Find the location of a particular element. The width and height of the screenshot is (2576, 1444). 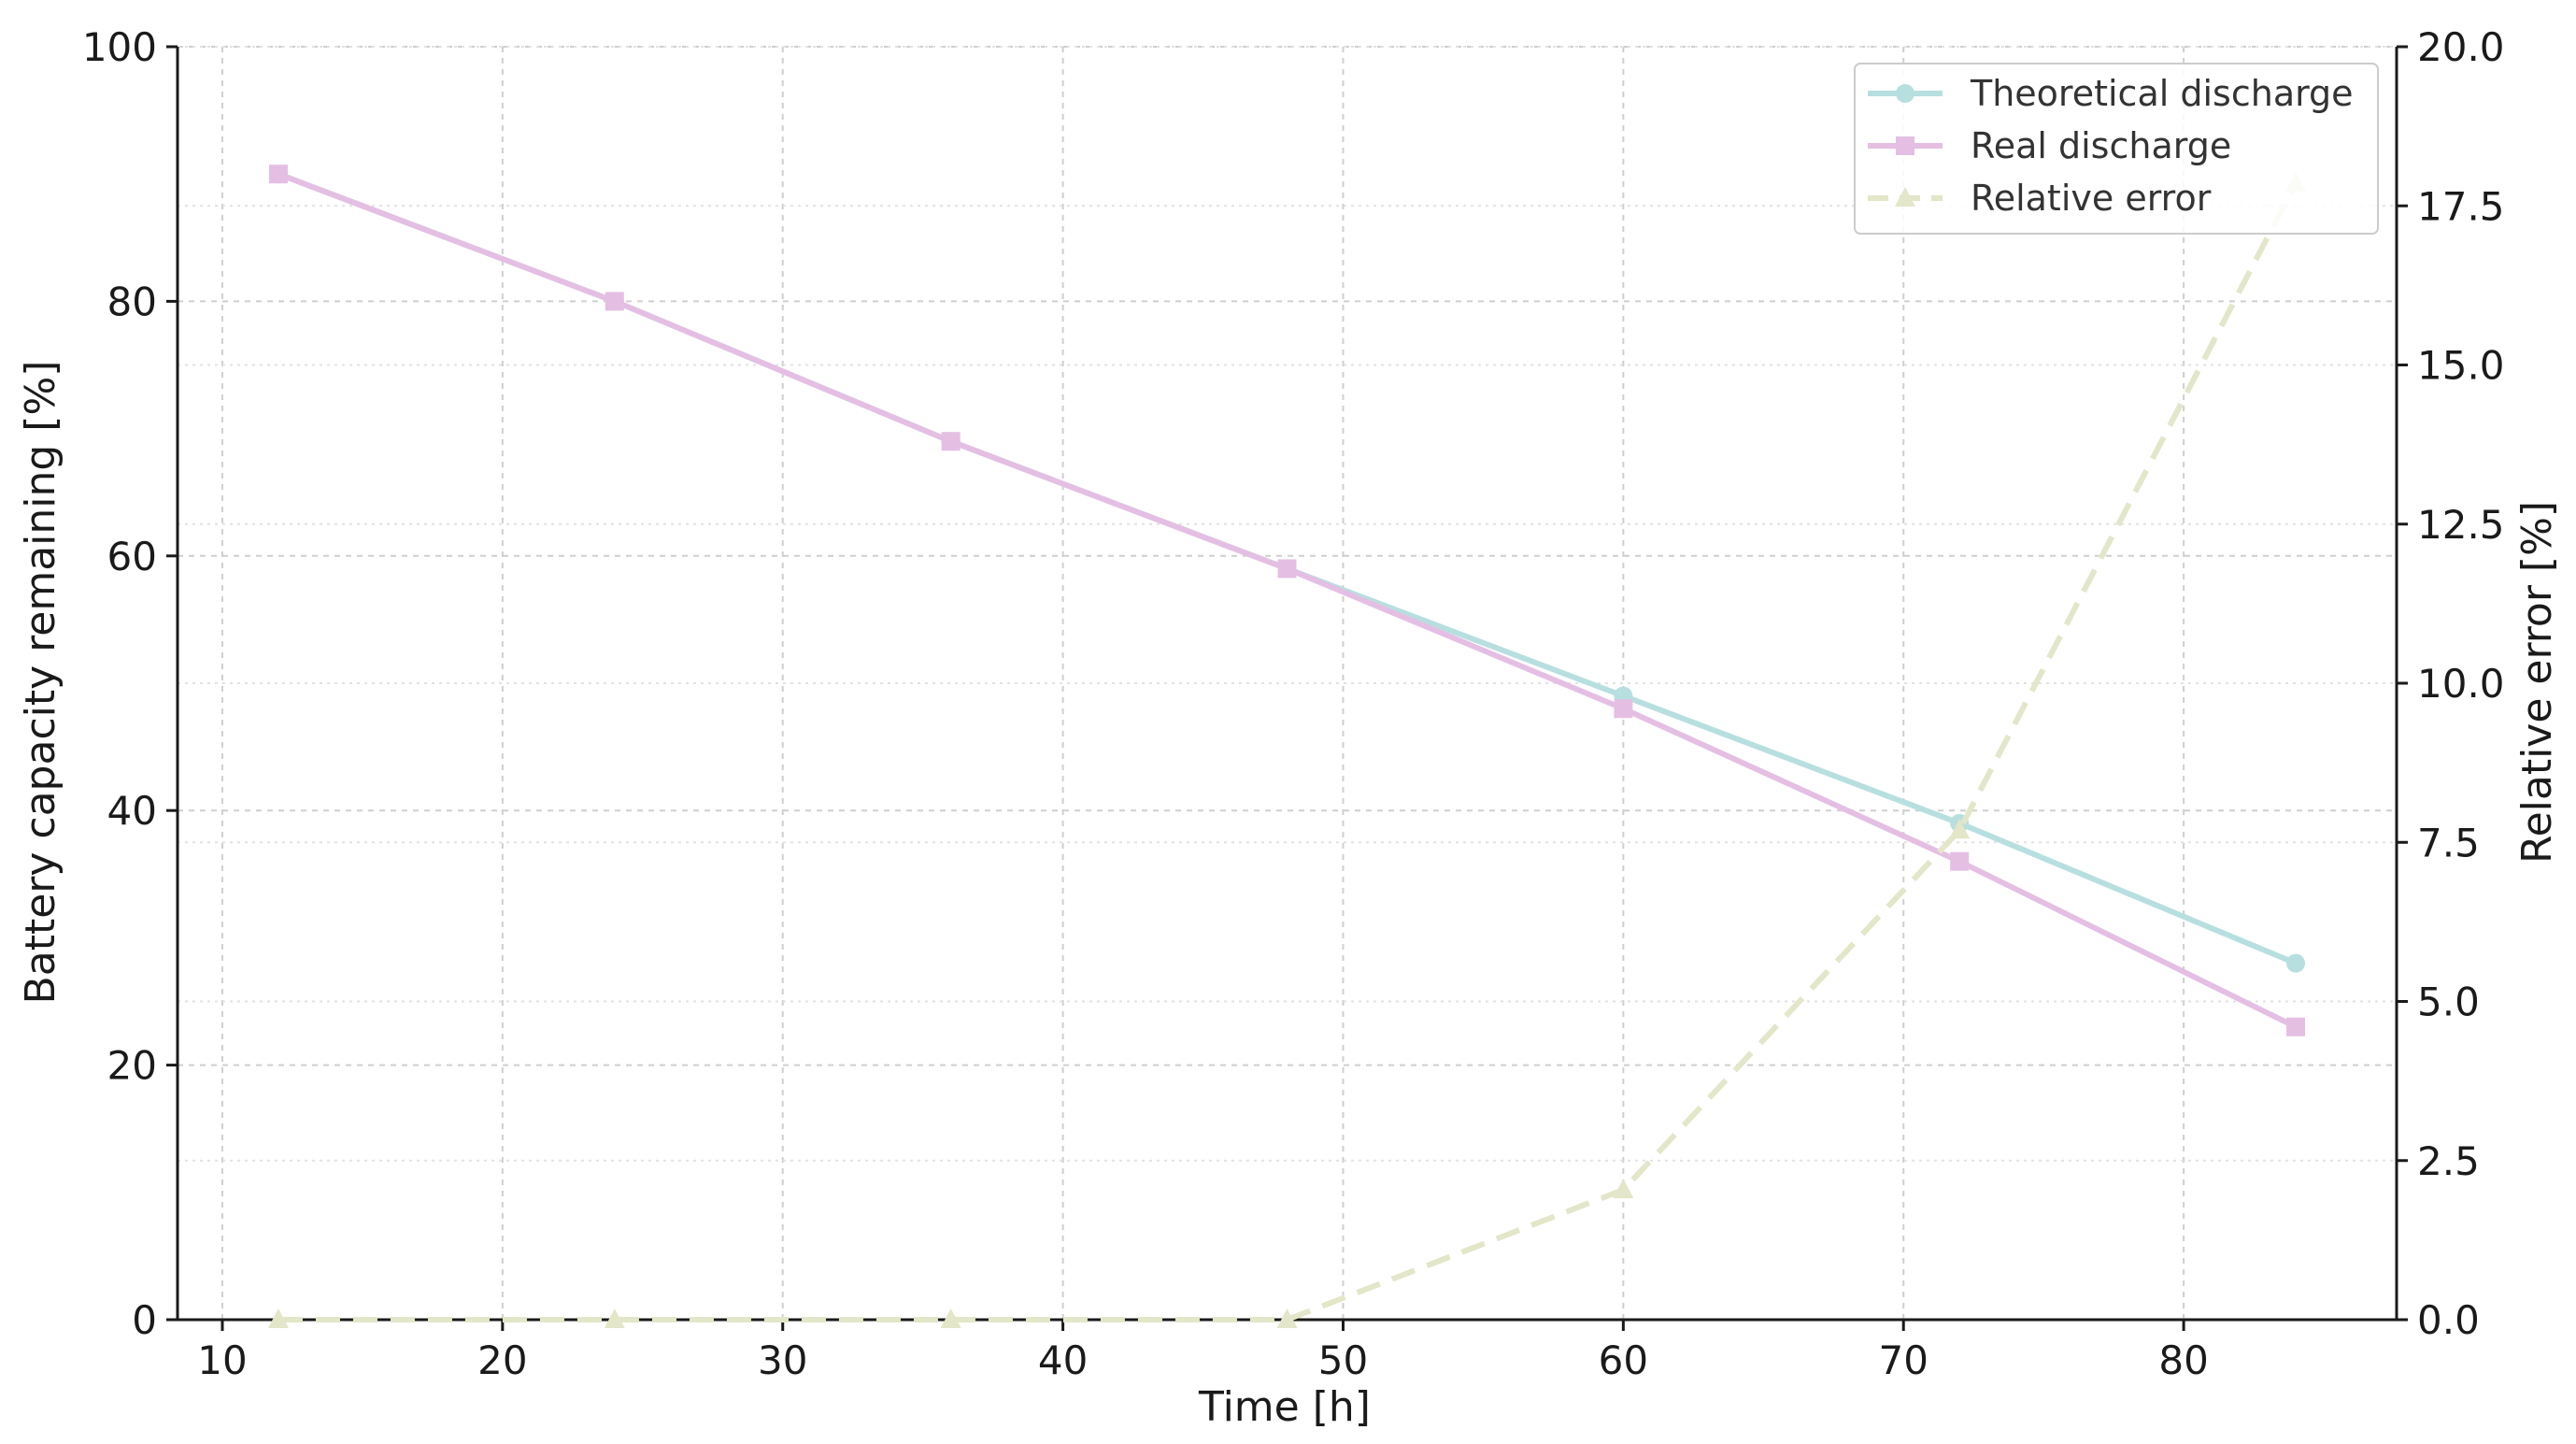

y-tick-label: 0 is located at coordinates (145, 1320).